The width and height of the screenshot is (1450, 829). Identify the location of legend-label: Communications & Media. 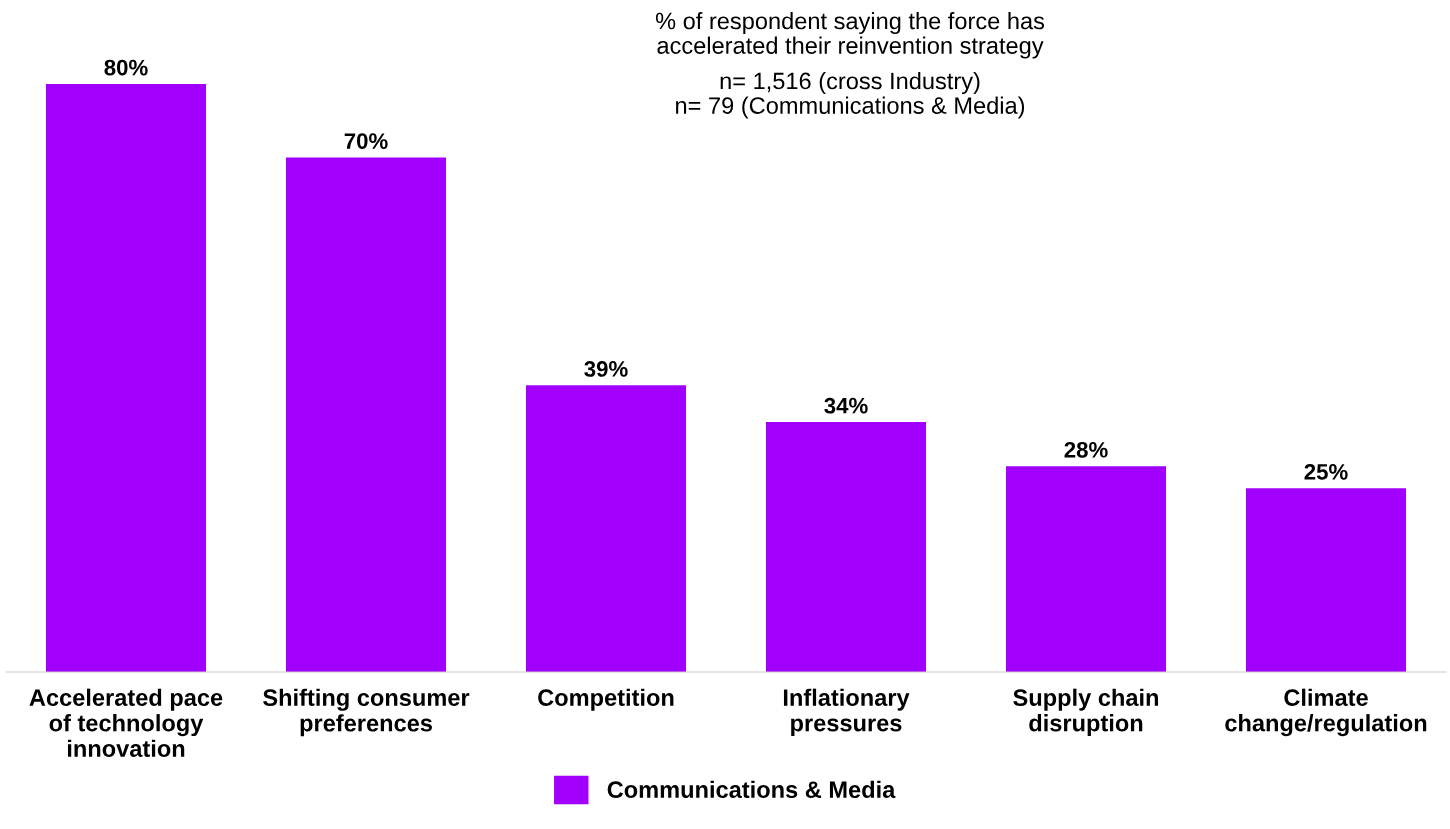
(751, 789).